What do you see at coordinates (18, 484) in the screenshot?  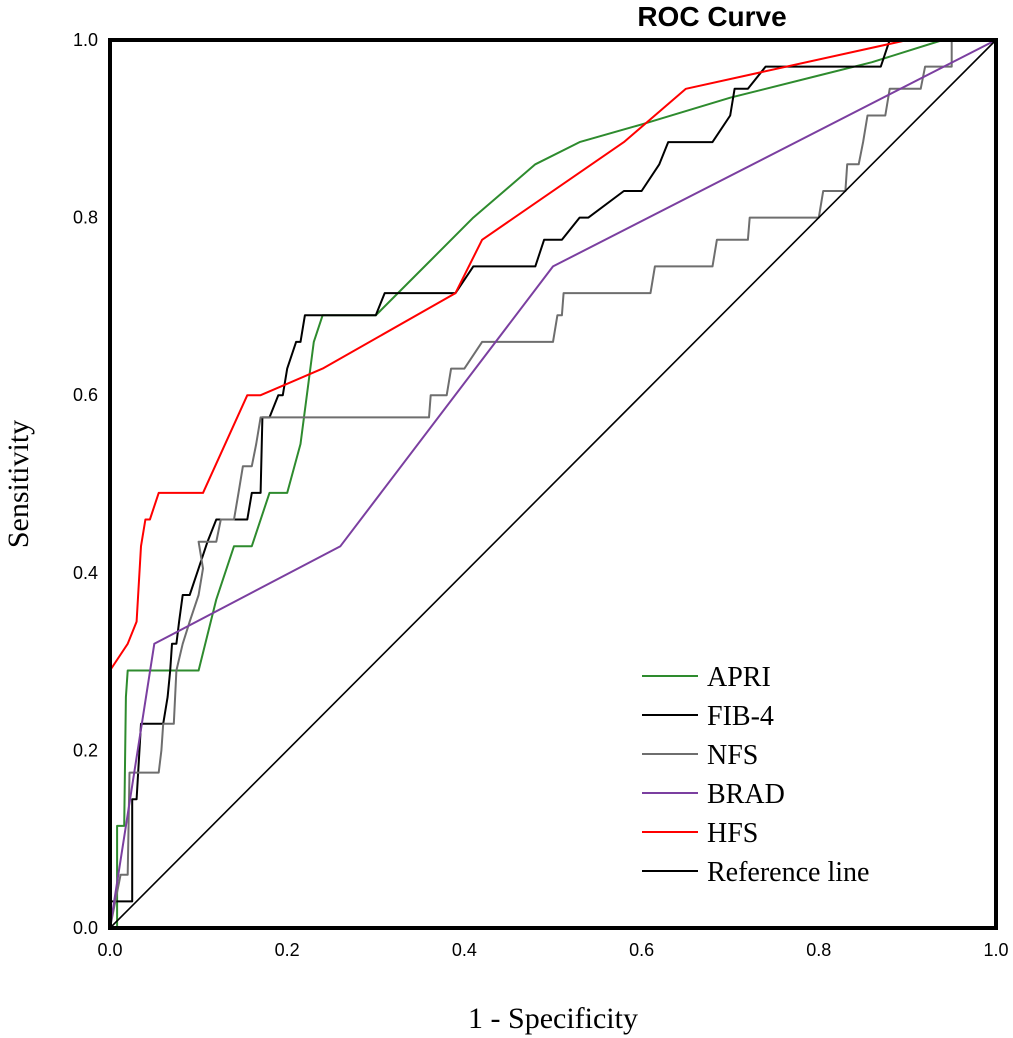 I see `y-axis-label: Sensitivity` at bounding box center [18, 484].